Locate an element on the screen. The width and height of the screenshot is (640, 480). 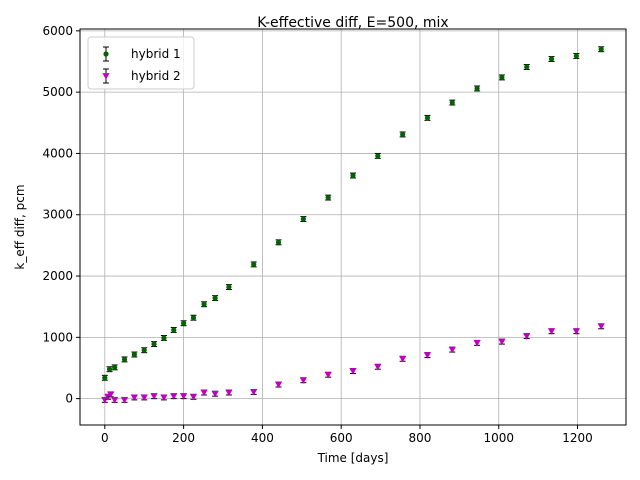
y-tick-label: 3000 is located at coordinates (57, 215).